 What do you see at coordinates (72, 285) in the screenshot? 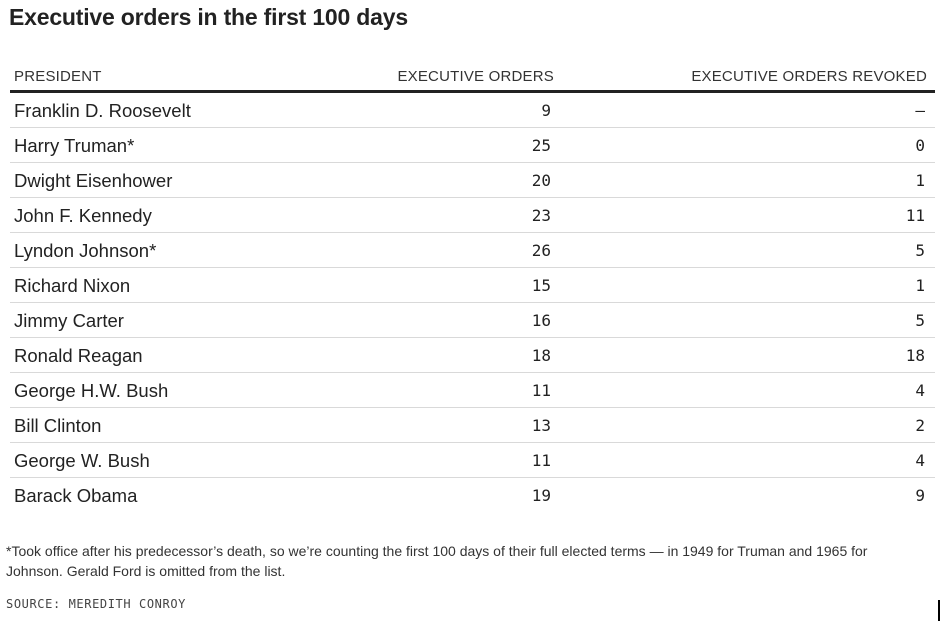
I see `president-name: Richard Nixon` at bounding box center [72, 285].